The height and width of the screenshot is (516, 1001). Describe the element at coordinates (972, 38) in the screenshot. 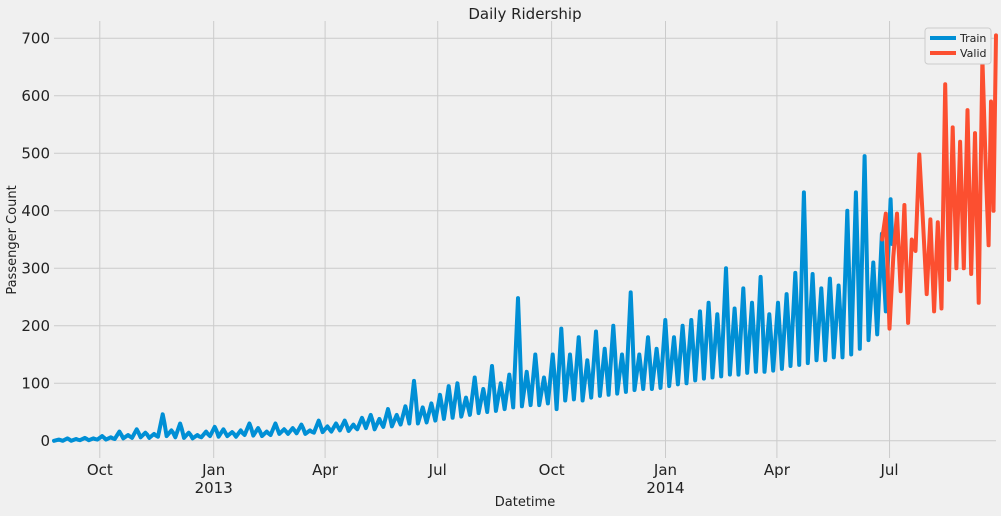

I see `legend-label-train: Train` at that location.